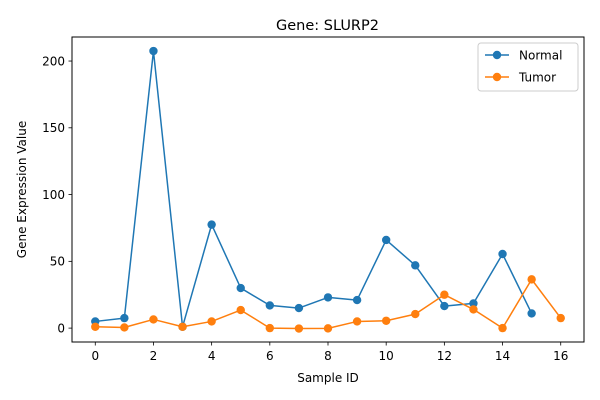 This screenshot has height=400, width=600. What do you see at coordinates (53, 128) in the screenshot?
I see `y-tick-label: 150` at bounding box center [53, 128].